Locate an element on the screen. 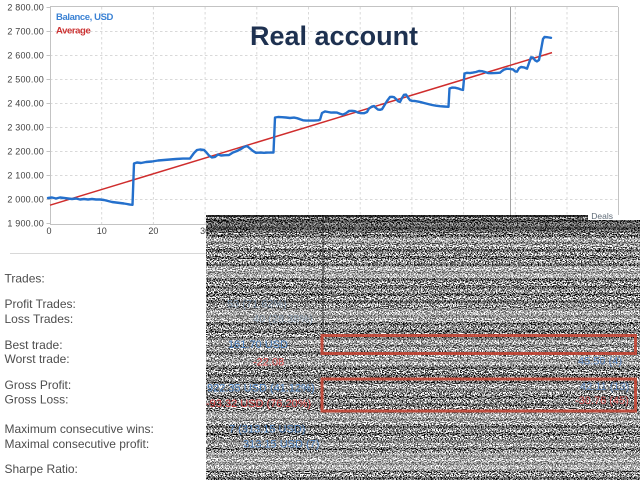  svg-text: Worst trade: is located at coordinates (37, 359).